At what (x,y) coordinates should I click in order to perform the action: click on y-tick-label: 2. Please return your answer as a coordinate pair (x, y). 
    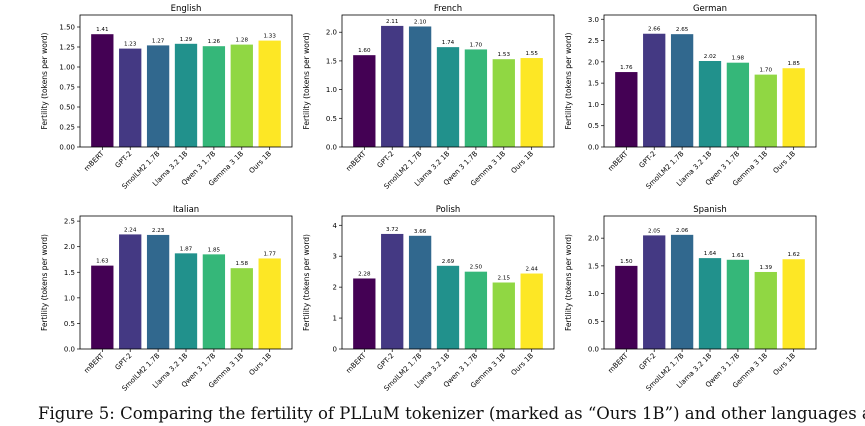
    Looking at the image, I should click on (335, 288).